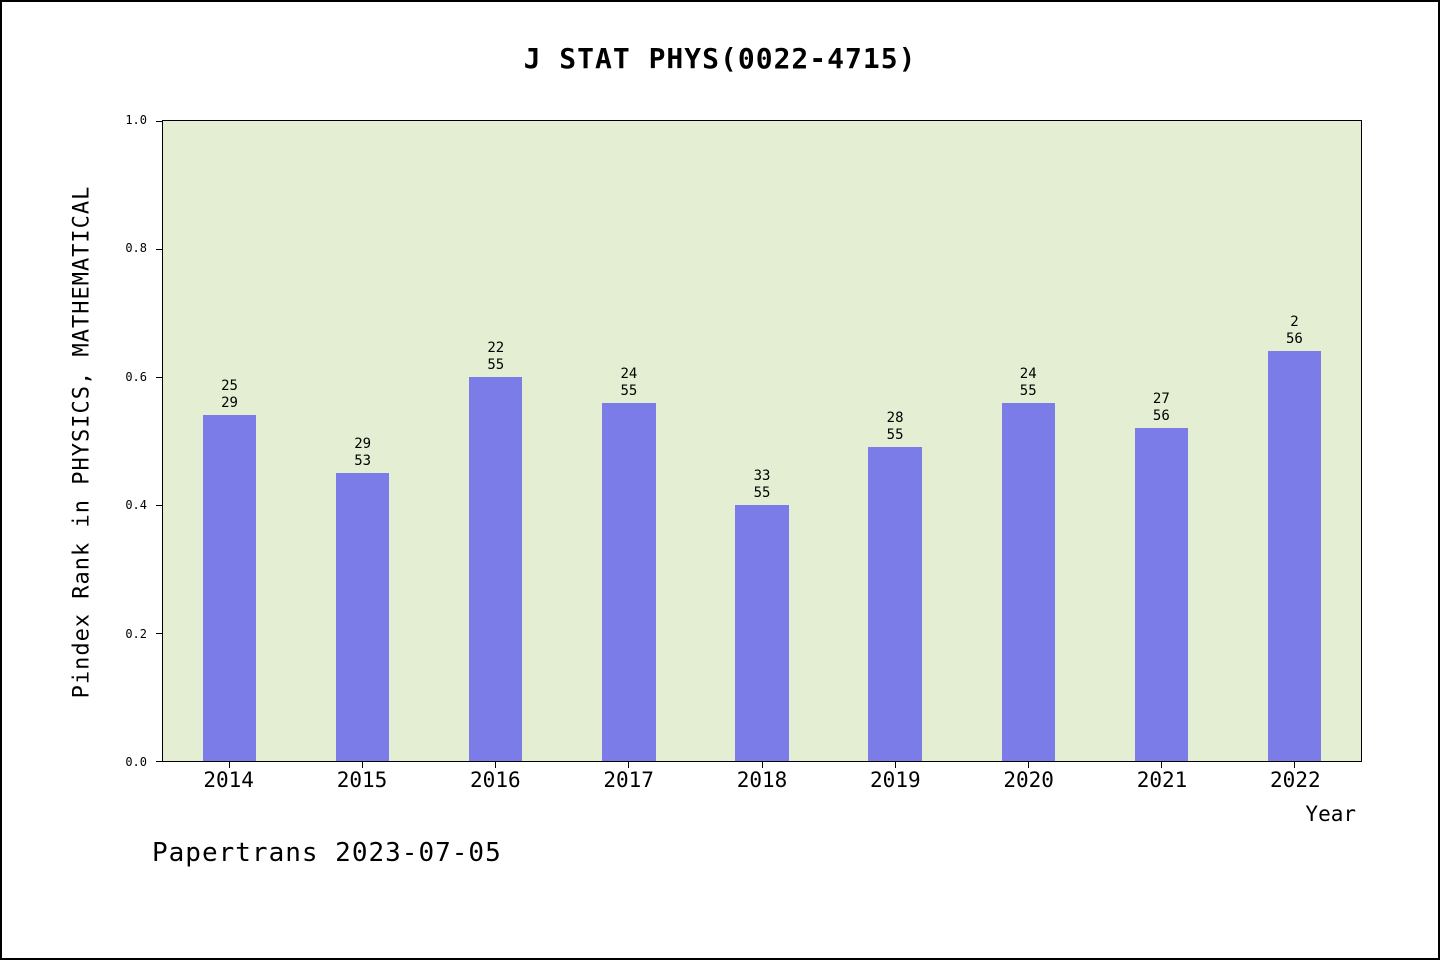 This screenshot has width=1440, height=960. Describe the element at coordinates (228, 780) in the screenshot. I see `x-tick-label: 2014` at that location.